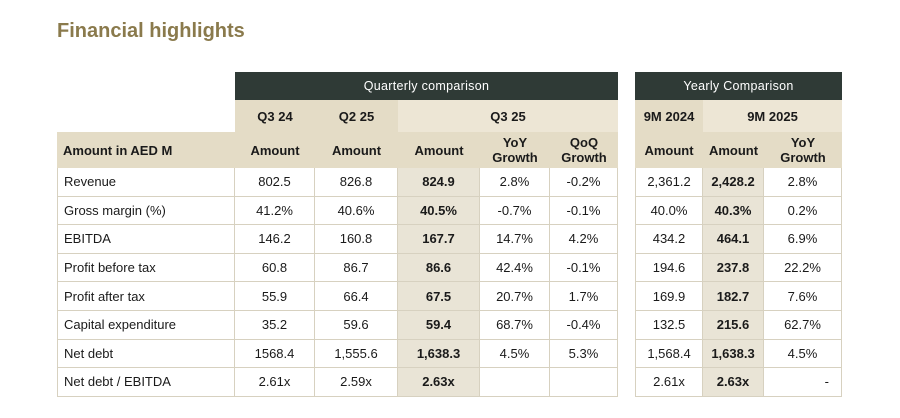  What do you see at coordinates (772, 116) in the screenshot?
I see `period-9m-2025: 9M 2025` at bounding box center [772, 116].